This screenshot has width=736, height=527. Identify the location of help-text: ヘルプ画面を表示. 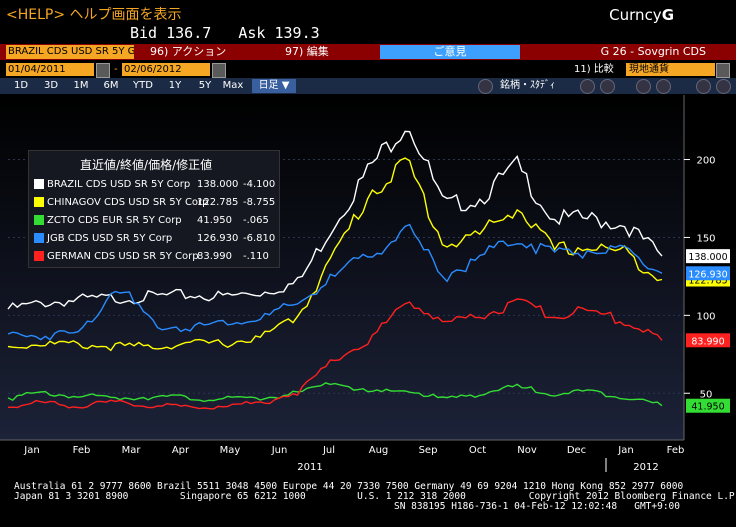
(125, 15).